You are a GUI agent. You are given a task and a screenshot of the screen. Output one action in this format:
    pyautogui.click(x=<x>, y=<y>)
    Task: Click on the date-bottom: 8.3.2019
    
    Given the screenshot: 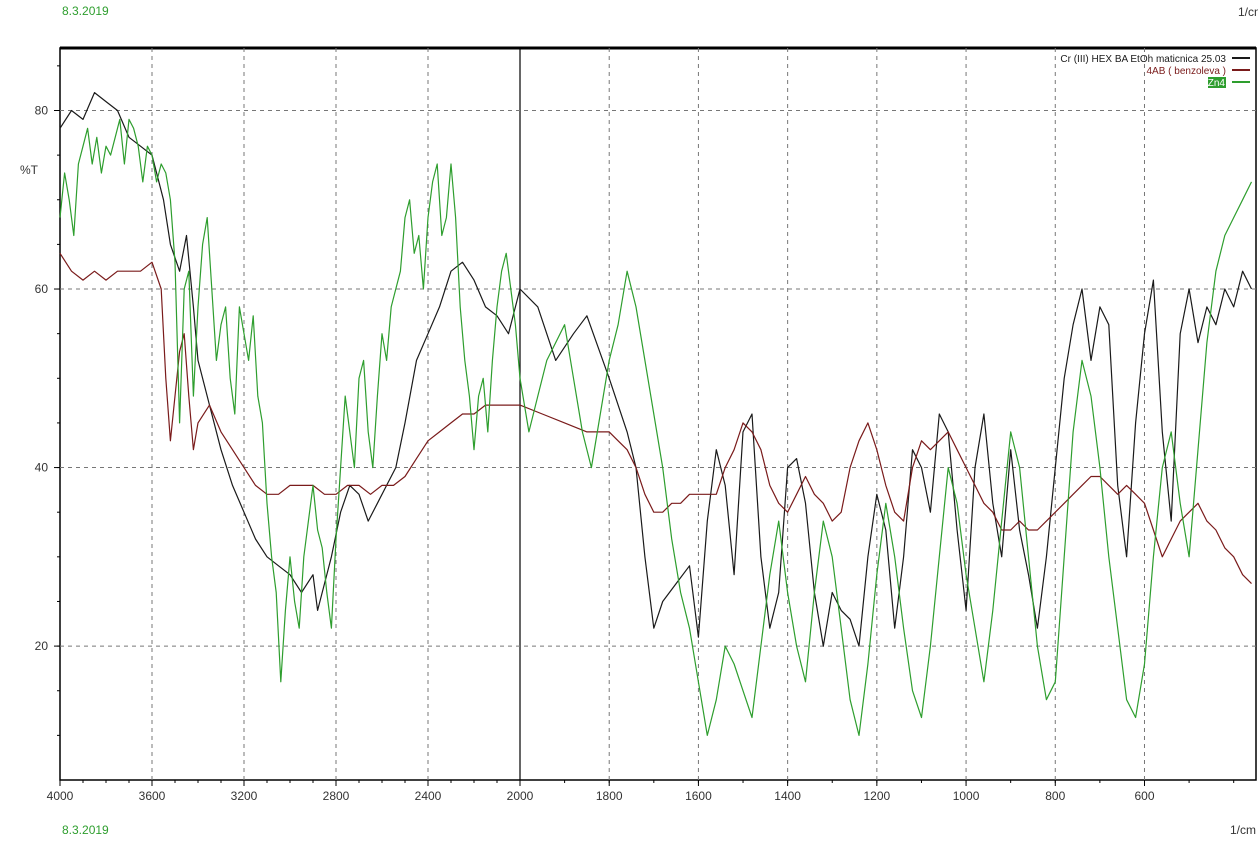 What is the action you would take?
    pyautogui.click(x=85, y=830)
    